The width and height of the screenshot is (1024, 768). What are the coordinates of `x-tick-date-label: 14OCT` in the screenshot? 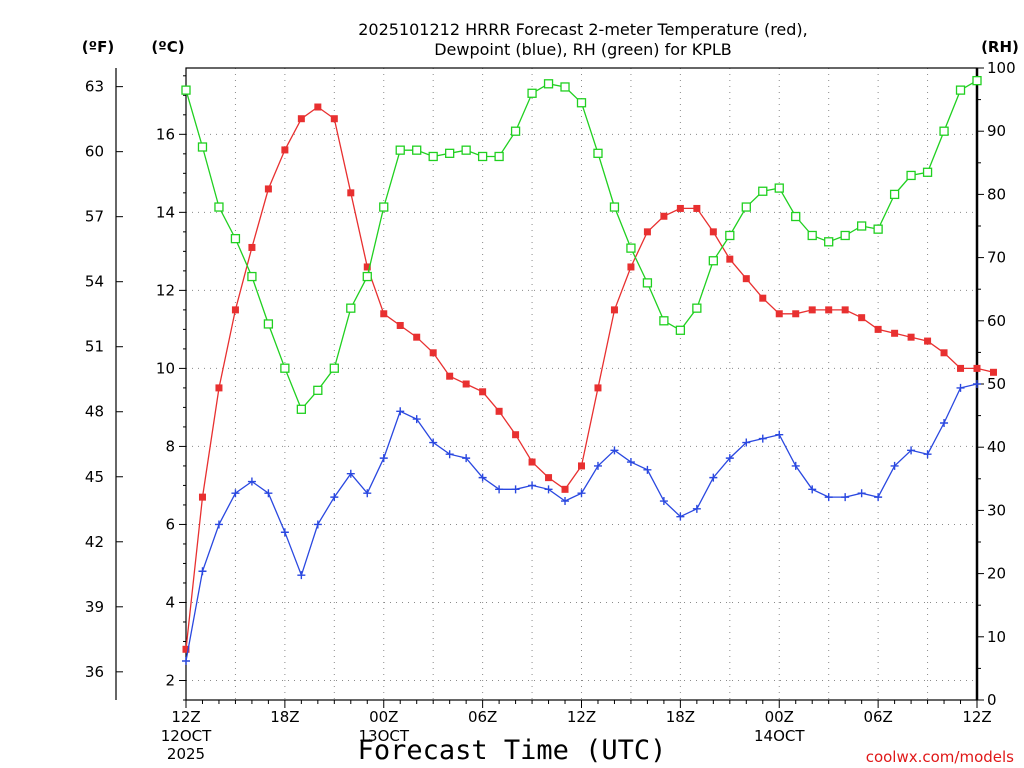 It's located at (779, 736).